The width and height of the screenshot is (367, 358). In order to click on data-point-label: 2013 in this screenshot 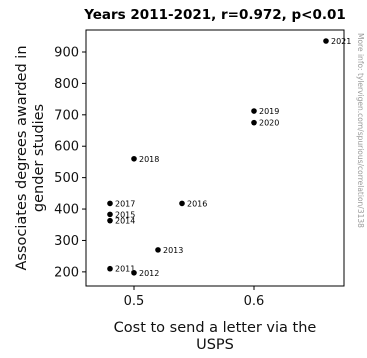, I will do `click(173, 250)`.